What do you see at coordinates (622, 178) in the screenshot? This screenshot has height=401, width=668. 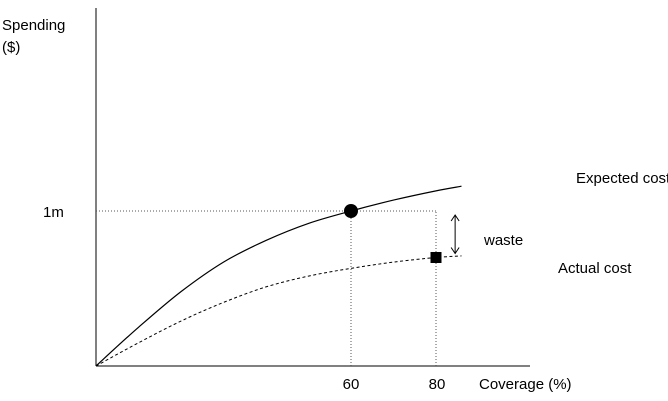 I see `expected-cost-label: Expected cost` at bounding box center [622, 178].